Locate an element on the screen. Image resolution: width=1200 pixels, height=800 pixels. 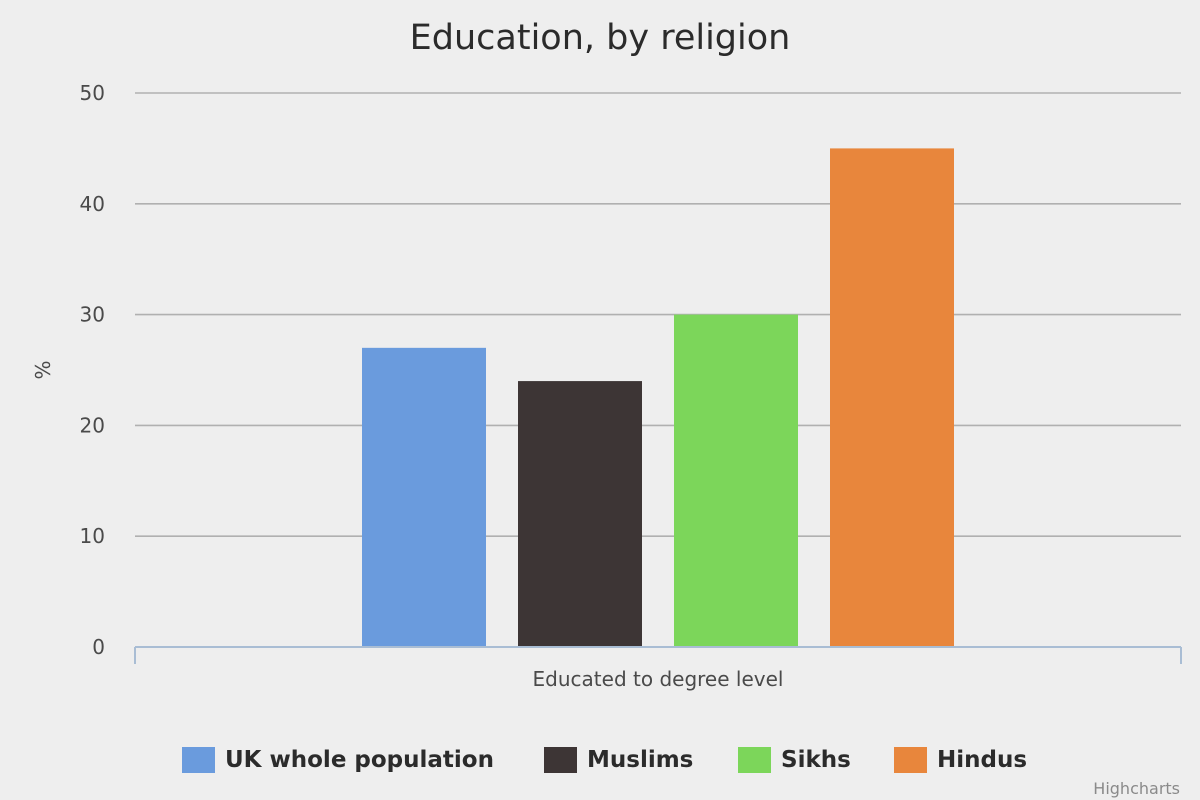
y-tick-label: 10 is located at coordinates (92, 536).